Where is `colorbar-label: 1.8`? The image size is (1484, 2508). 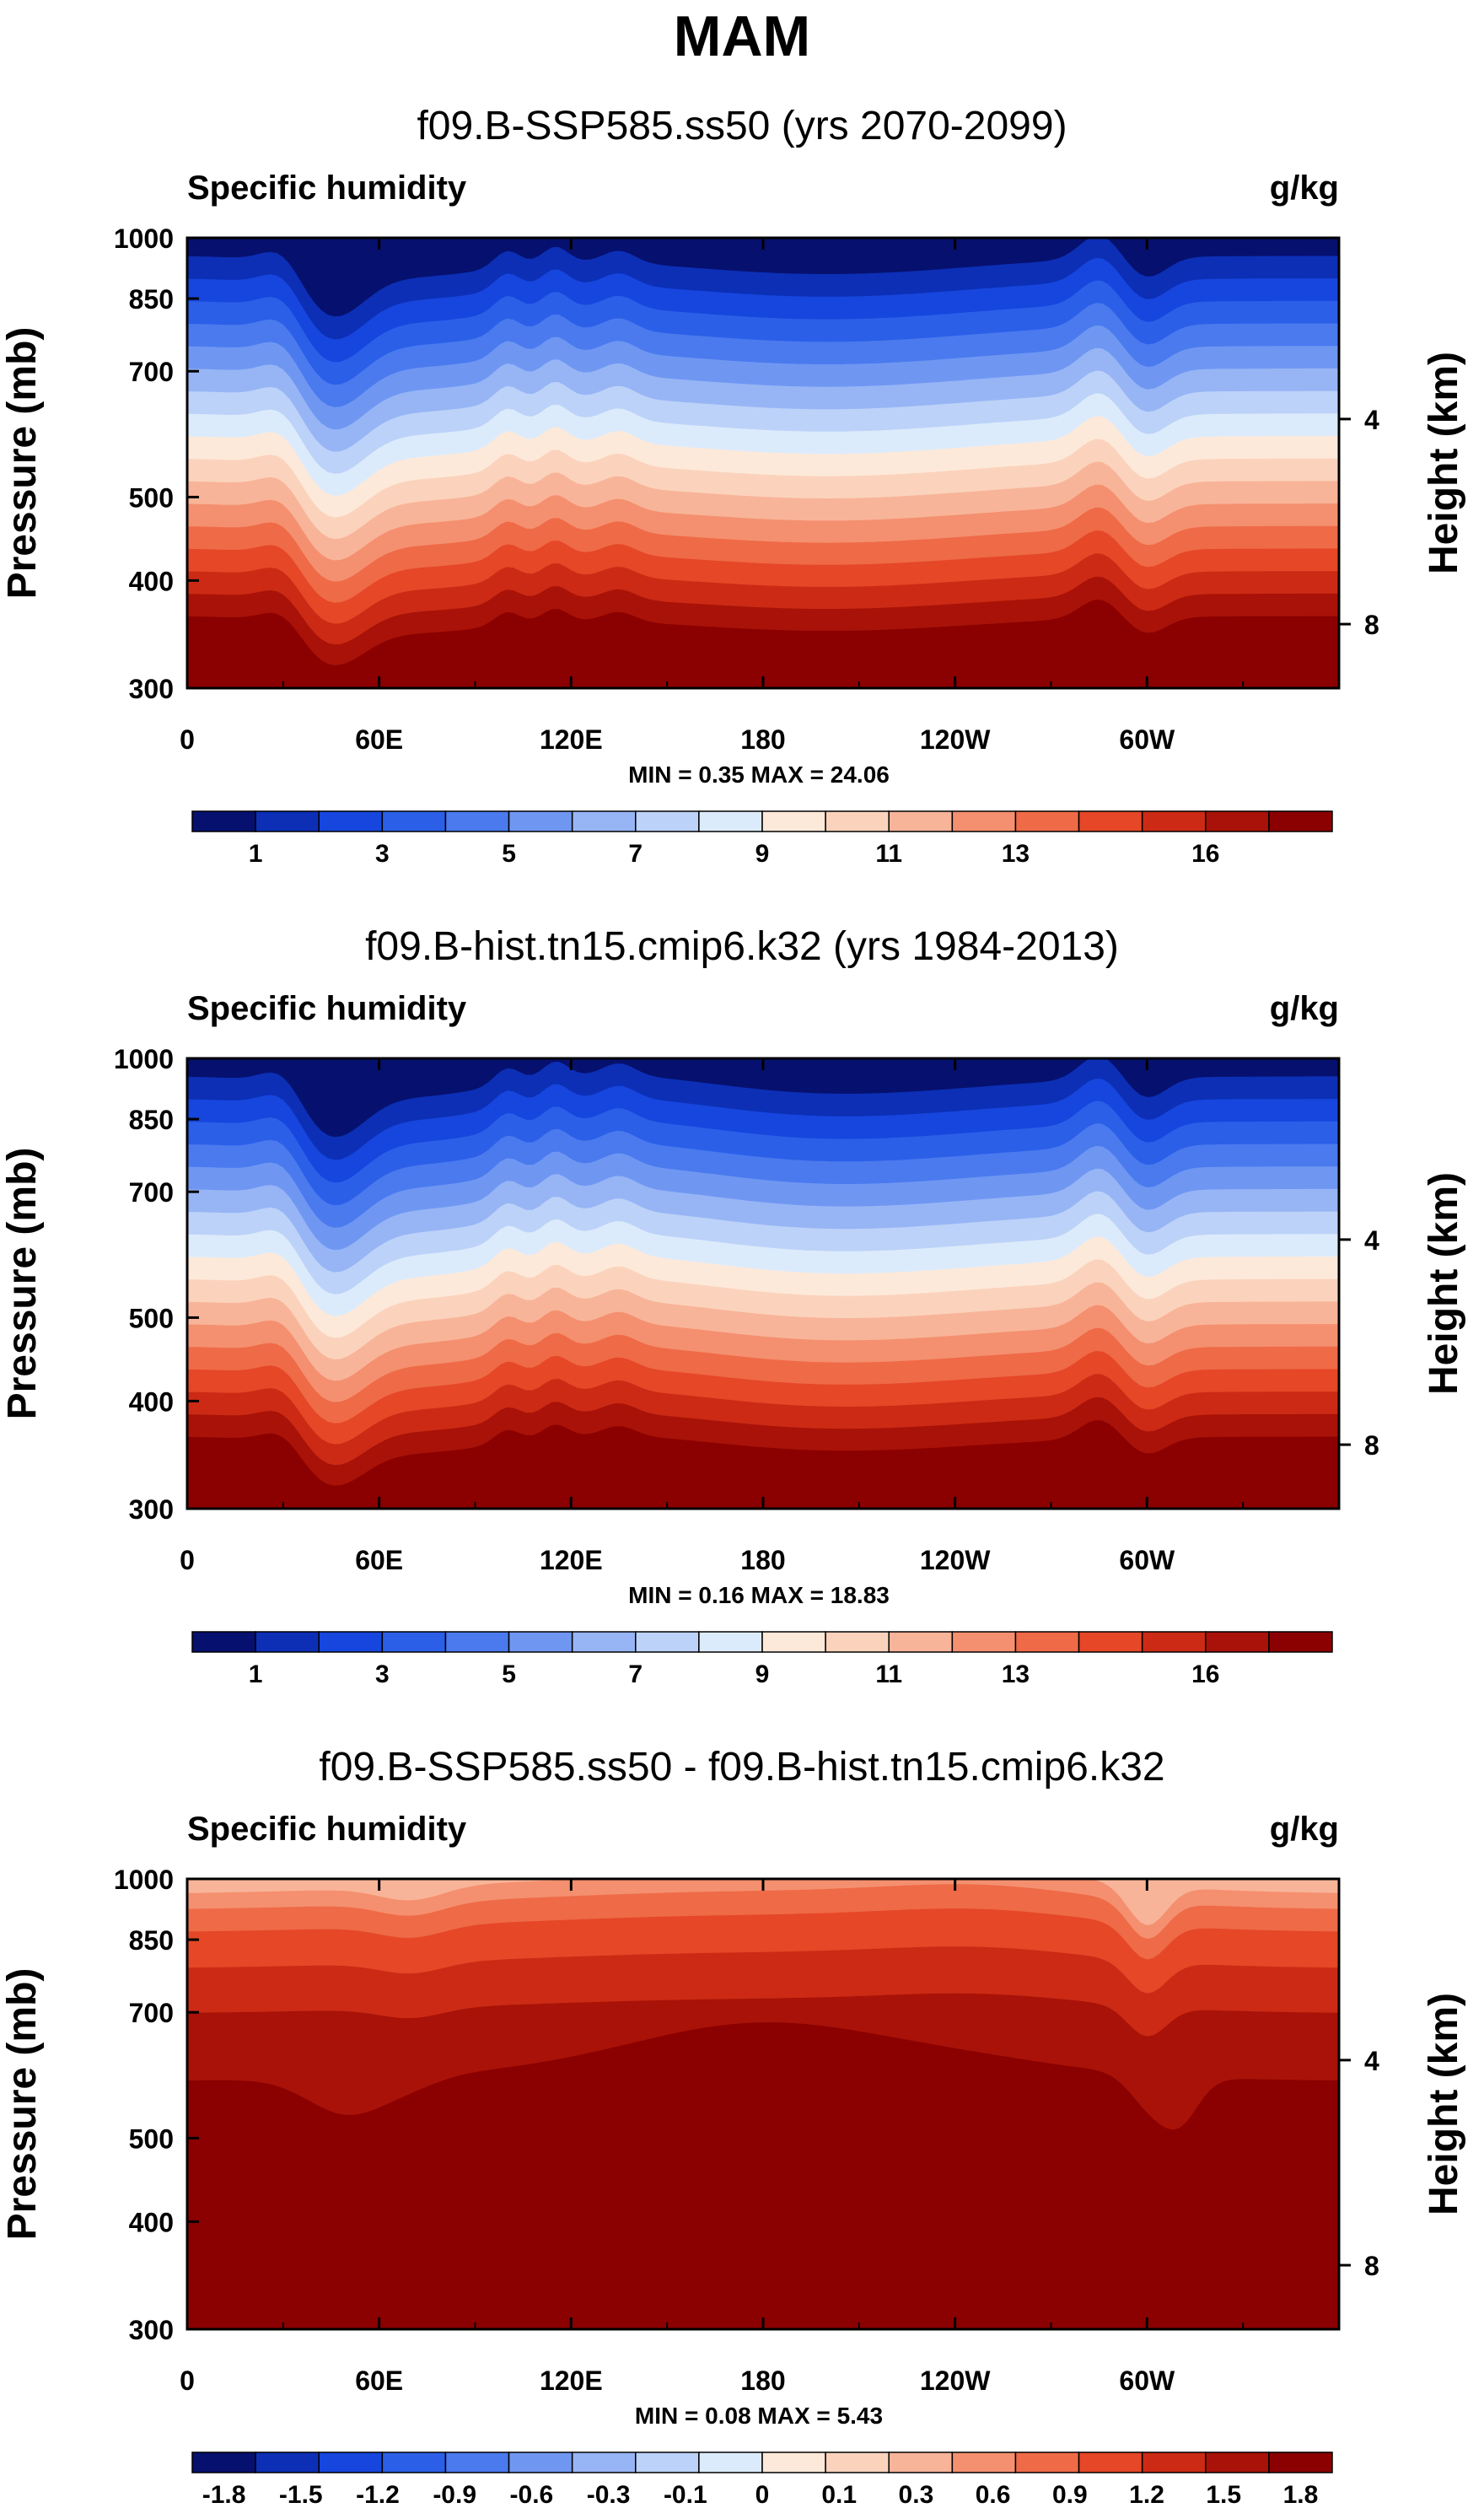 colorbar-label: 1.8 is located at coordinates (1301, 2494).